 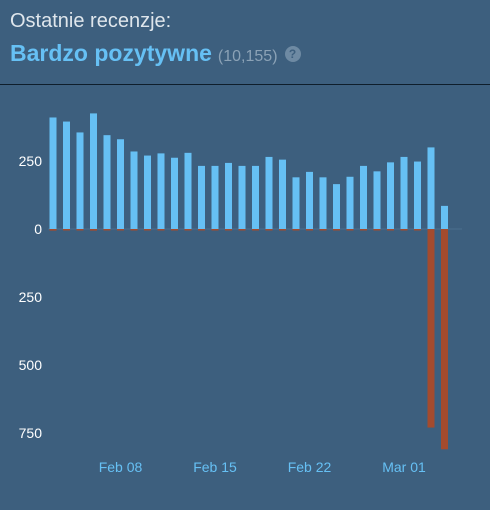 I want to click on y-tick-label: 500, so click(x=31, y=365).